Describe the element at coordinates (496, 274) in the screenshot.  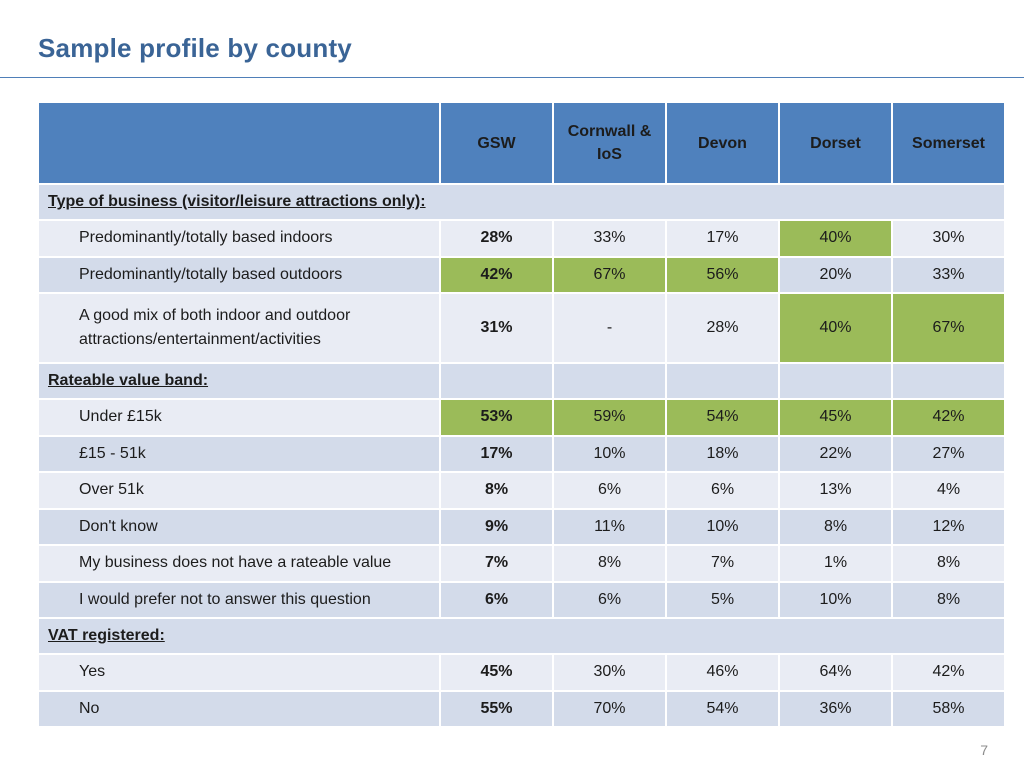
I see `cell-gsw: 42%` at that location.